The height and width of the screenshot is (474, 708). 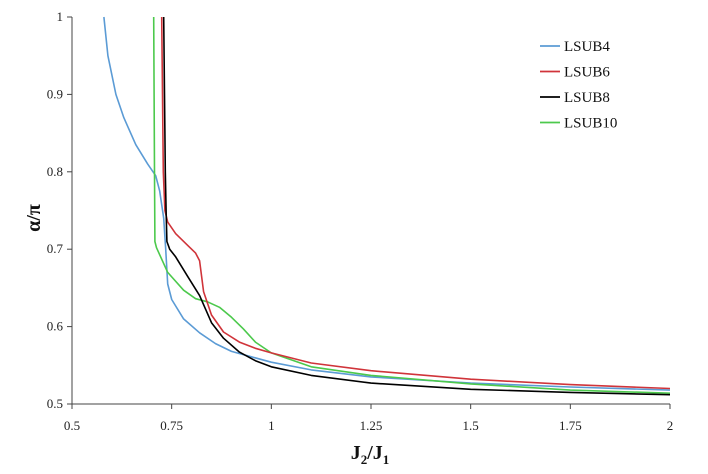 I want to click on x-tick-label: 0.75, so click(x=171, y=425).